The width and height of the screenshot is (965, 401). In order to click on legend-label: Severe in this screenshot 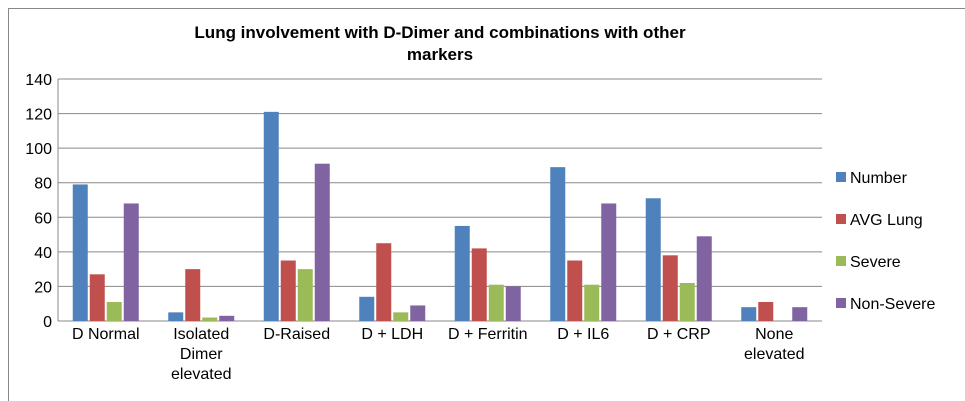, I will do `click(875, 262)`.